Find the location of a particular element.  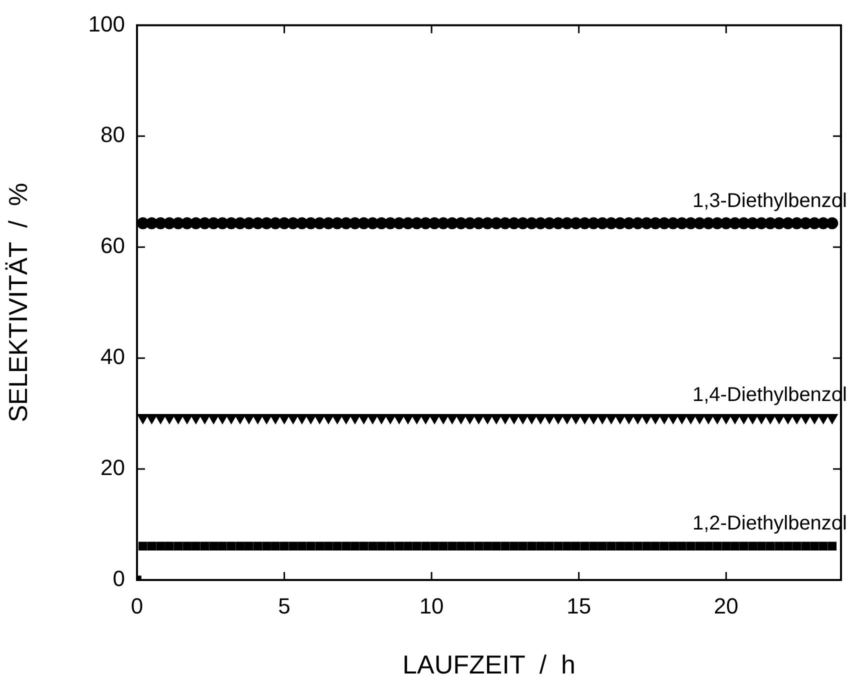

x-tick-label: 10 is located at coordinates (431, 605).